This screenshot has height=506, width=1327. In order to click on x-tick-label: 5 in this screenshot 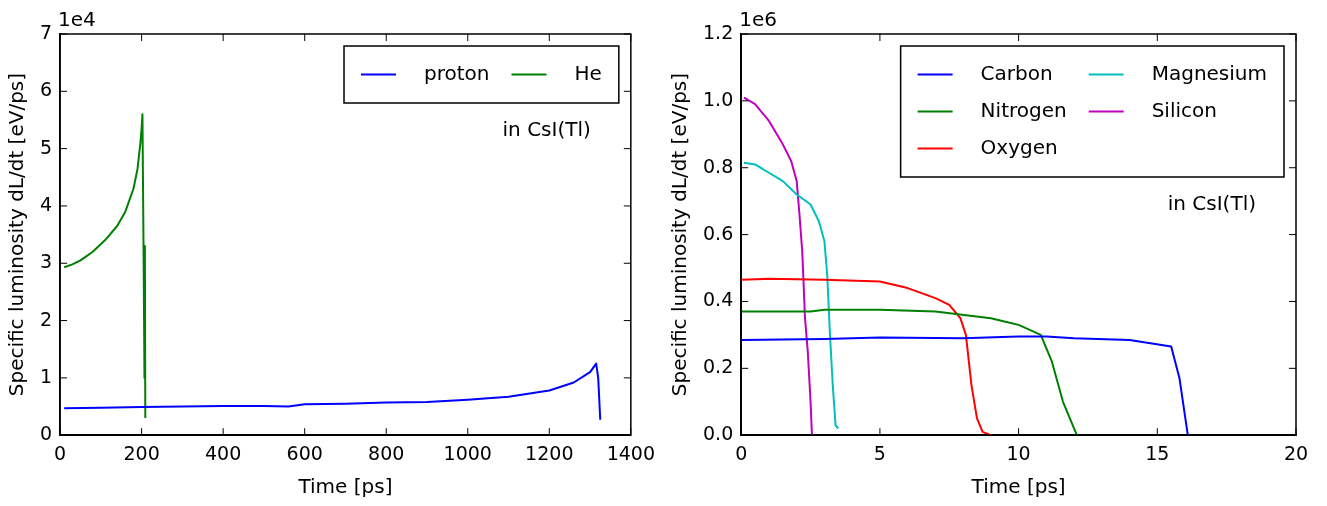, I will do `click(879, 452)`.